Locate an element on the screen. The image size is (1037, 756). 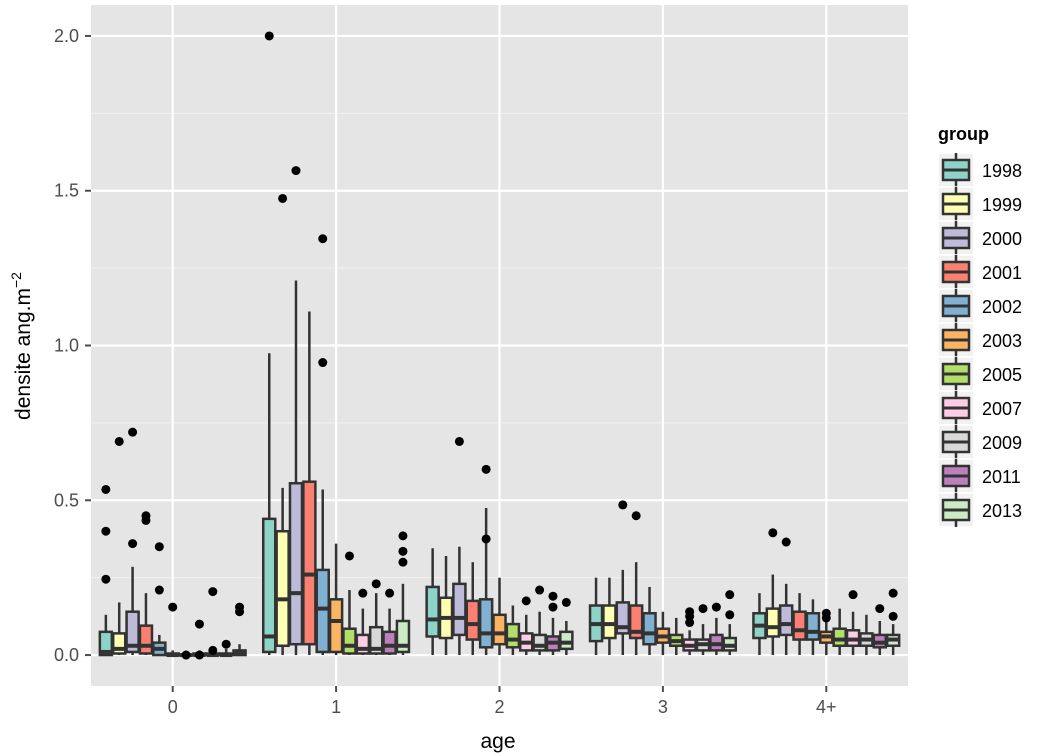
box-4+-2011 is located at coordinates (880, 630).